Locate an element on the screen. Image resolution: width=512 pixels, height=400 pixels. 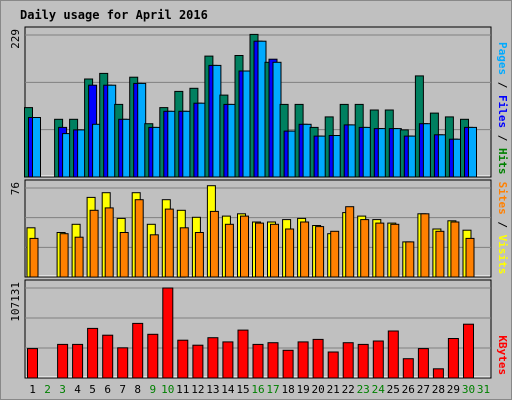
hits-panel-side-label-part: Files is located at coordinates (502, 111).